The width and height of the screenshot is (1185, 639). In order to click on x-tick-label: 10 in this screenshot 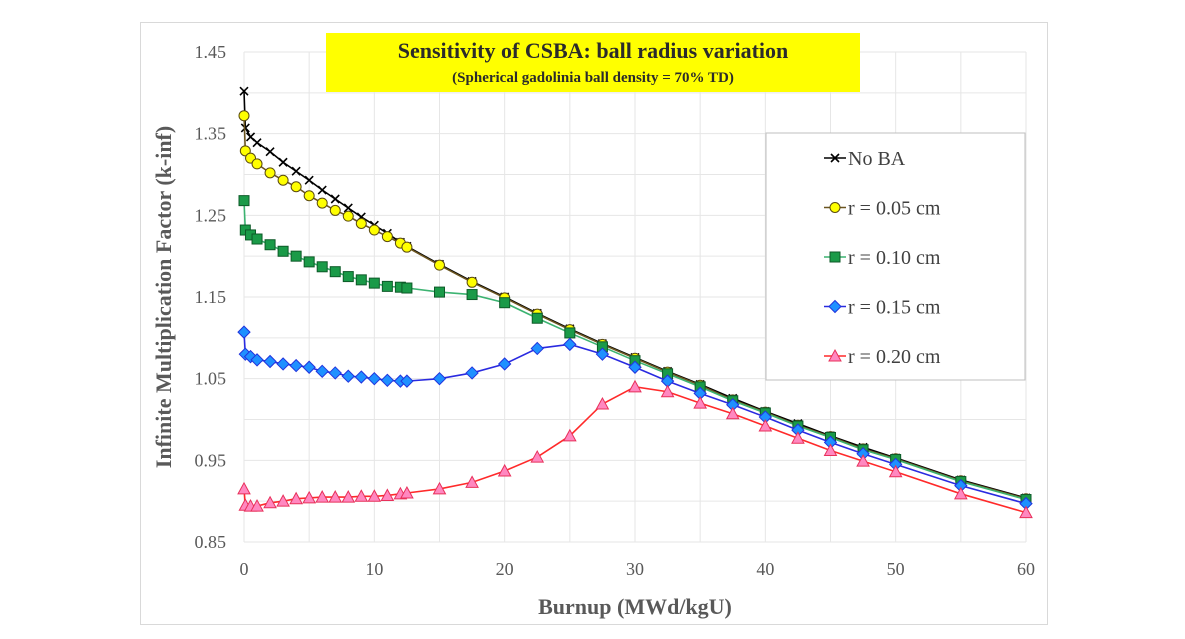, I will do `click(374, 569)`.